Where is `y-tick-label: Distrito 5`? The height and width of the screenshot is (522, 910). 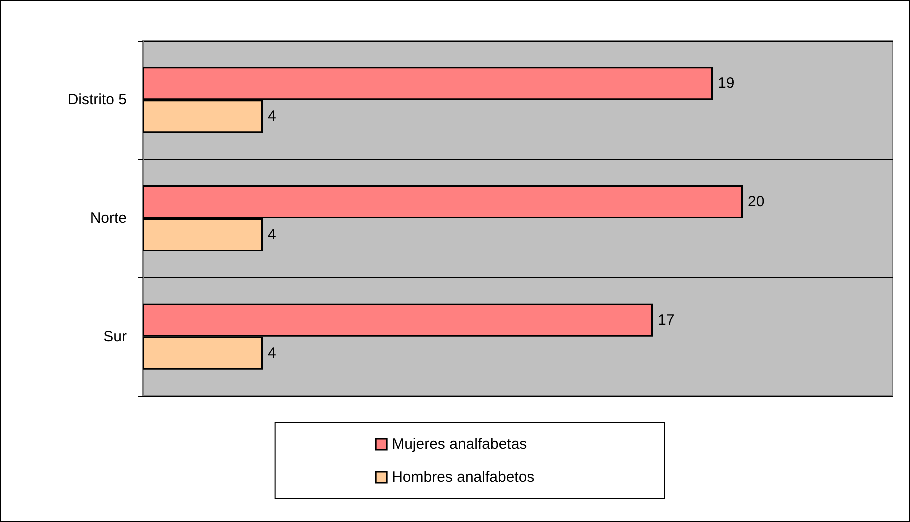
y-tick-label: Distrito 5 is located at coordinates (97, 100).